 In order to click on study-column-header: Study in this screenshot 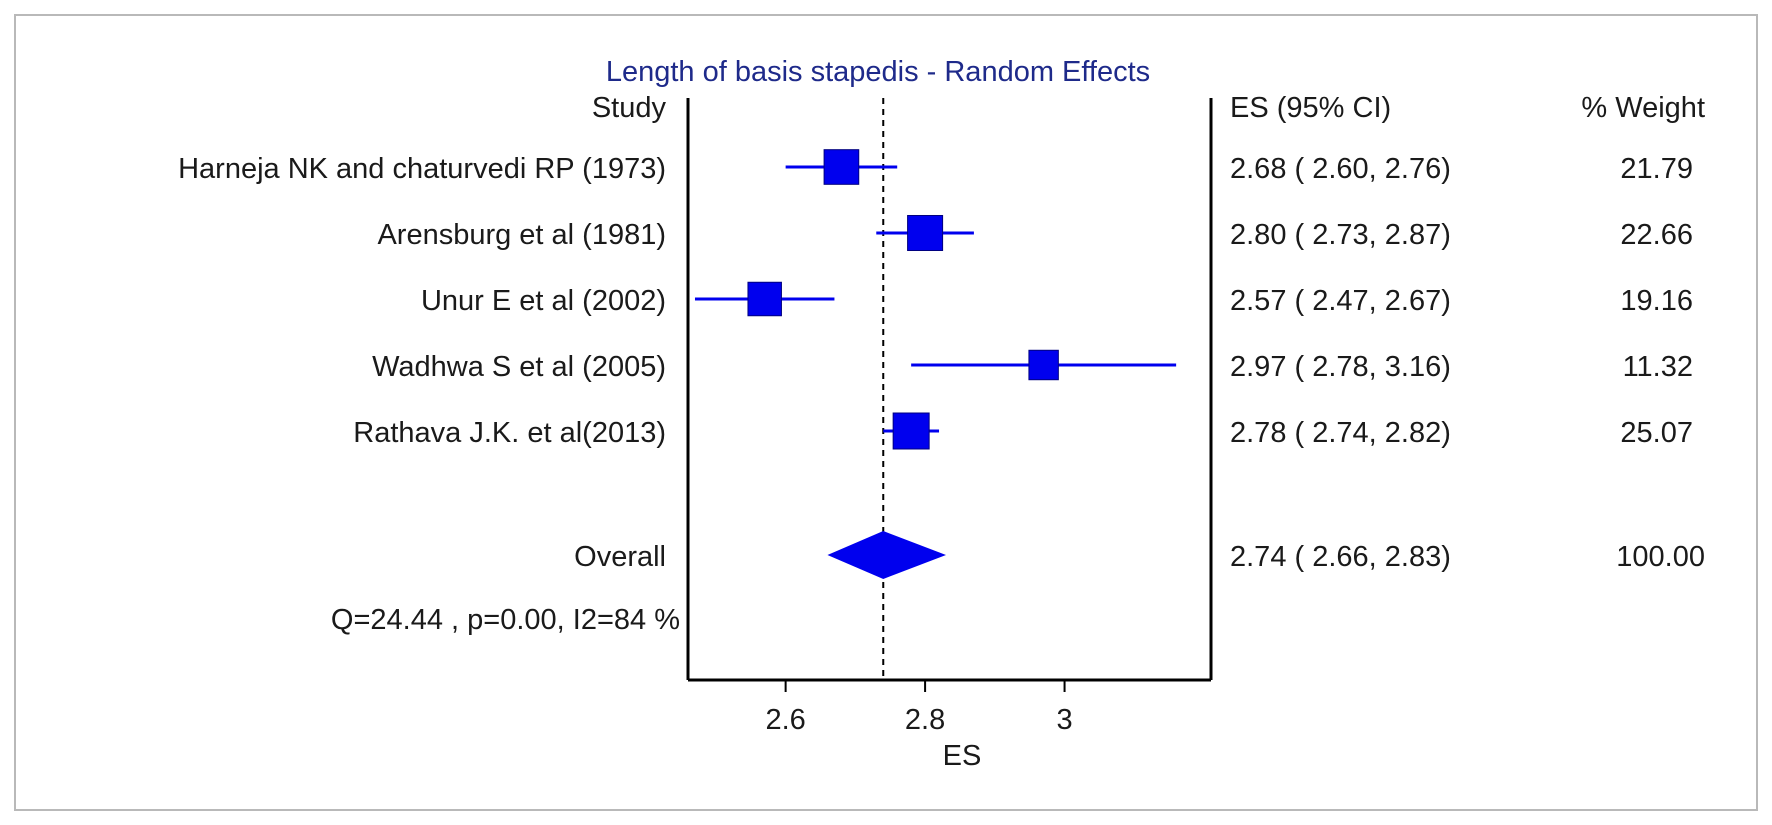, I will do `click(629, 108)`.